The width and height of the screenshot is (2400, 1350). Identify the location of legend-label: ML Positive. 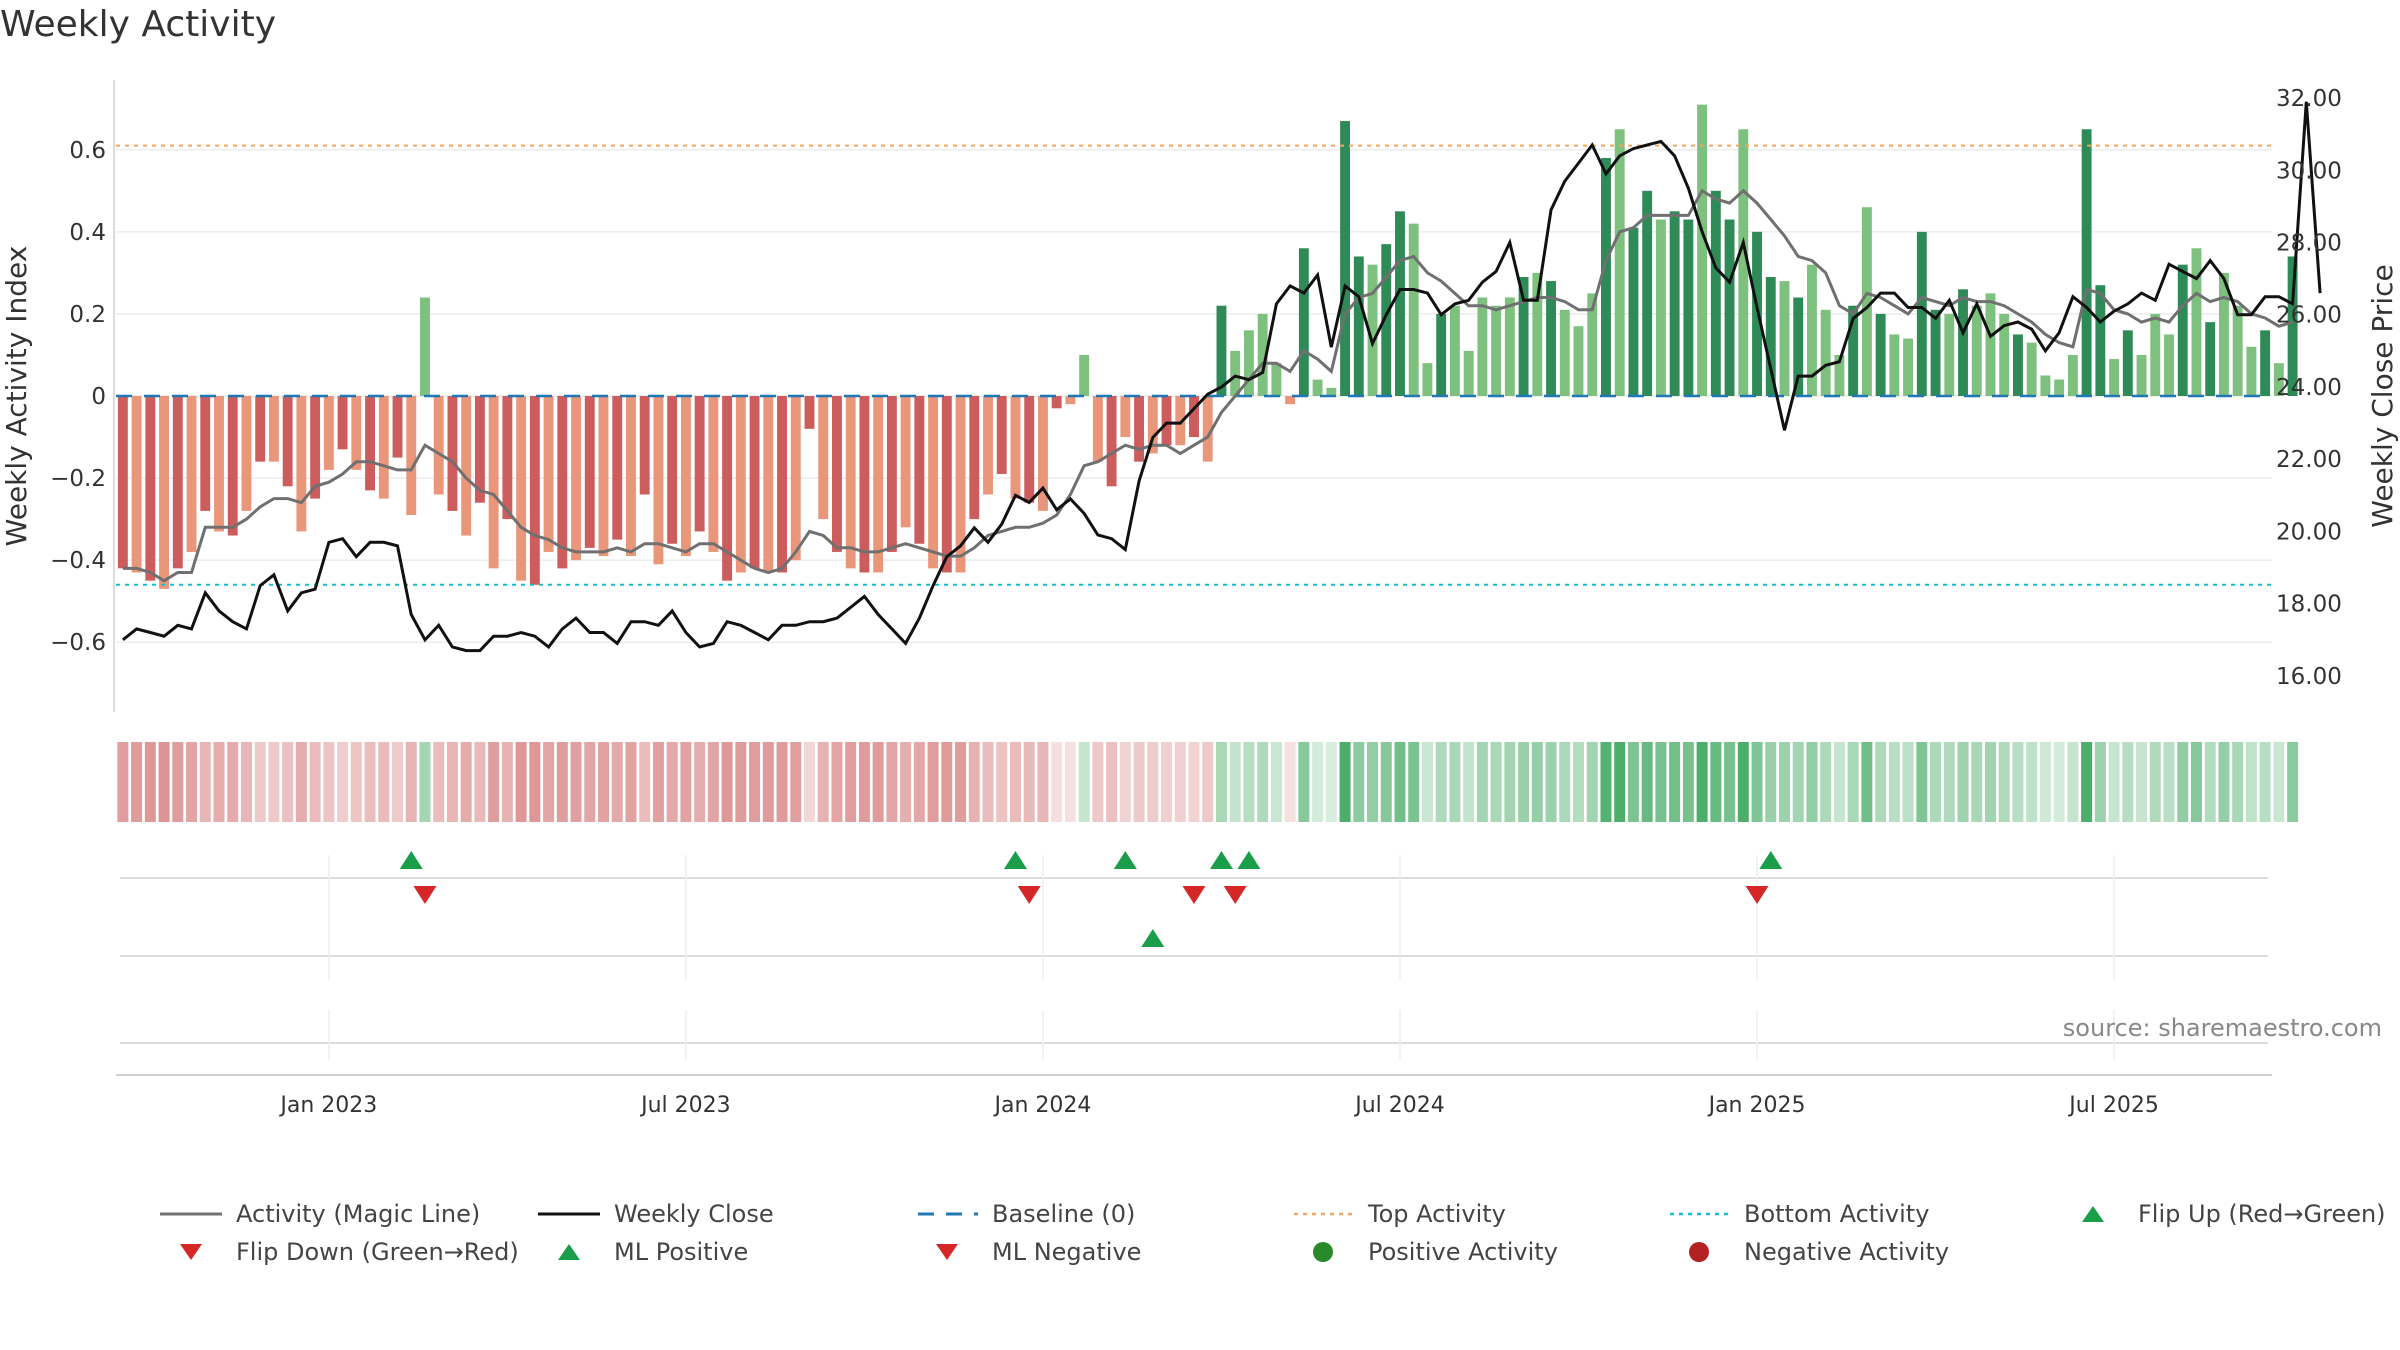
(681, 1252).